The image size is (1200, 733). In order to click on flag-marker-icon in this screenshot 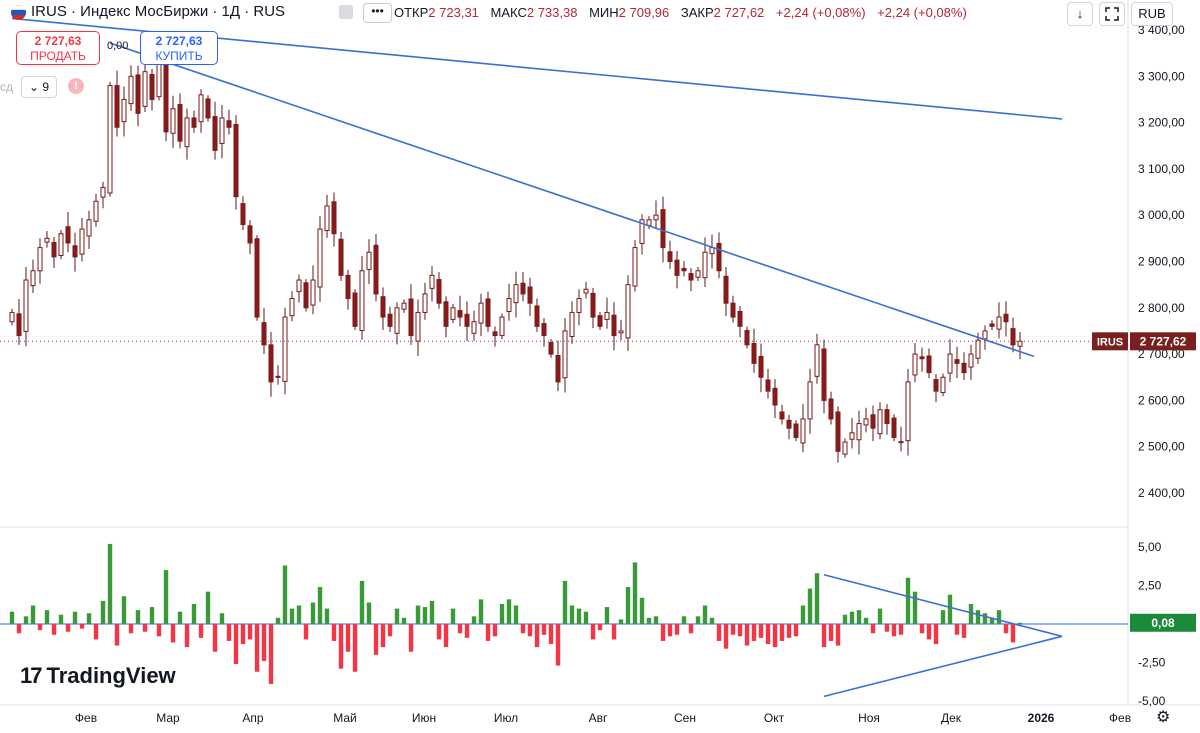, I will do `click(346, 12)`.